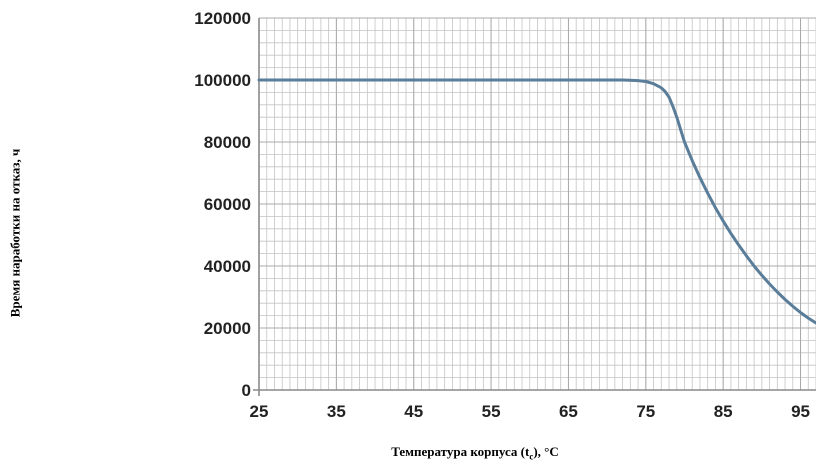  I want to click on y-tick-label: 20000, so click(227, 328).